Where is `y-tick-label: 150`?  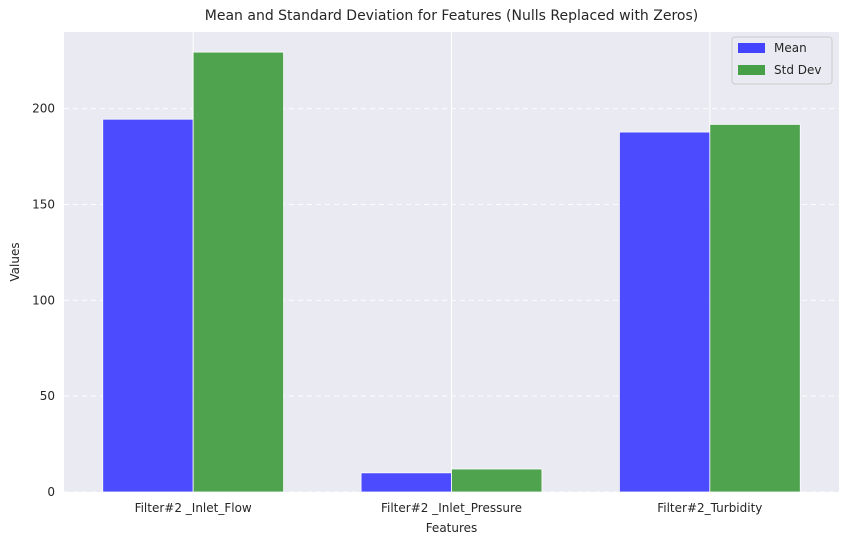 y-tick-label: 150 is located at coordinates (43, 205).